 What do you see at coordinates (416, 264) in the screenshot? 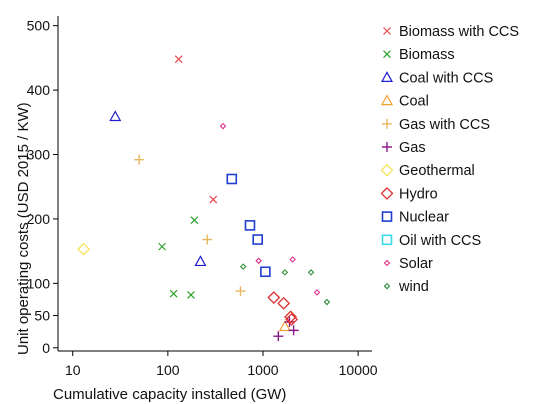
I see `legend-label: Solar` at bounding box center [416, 264].